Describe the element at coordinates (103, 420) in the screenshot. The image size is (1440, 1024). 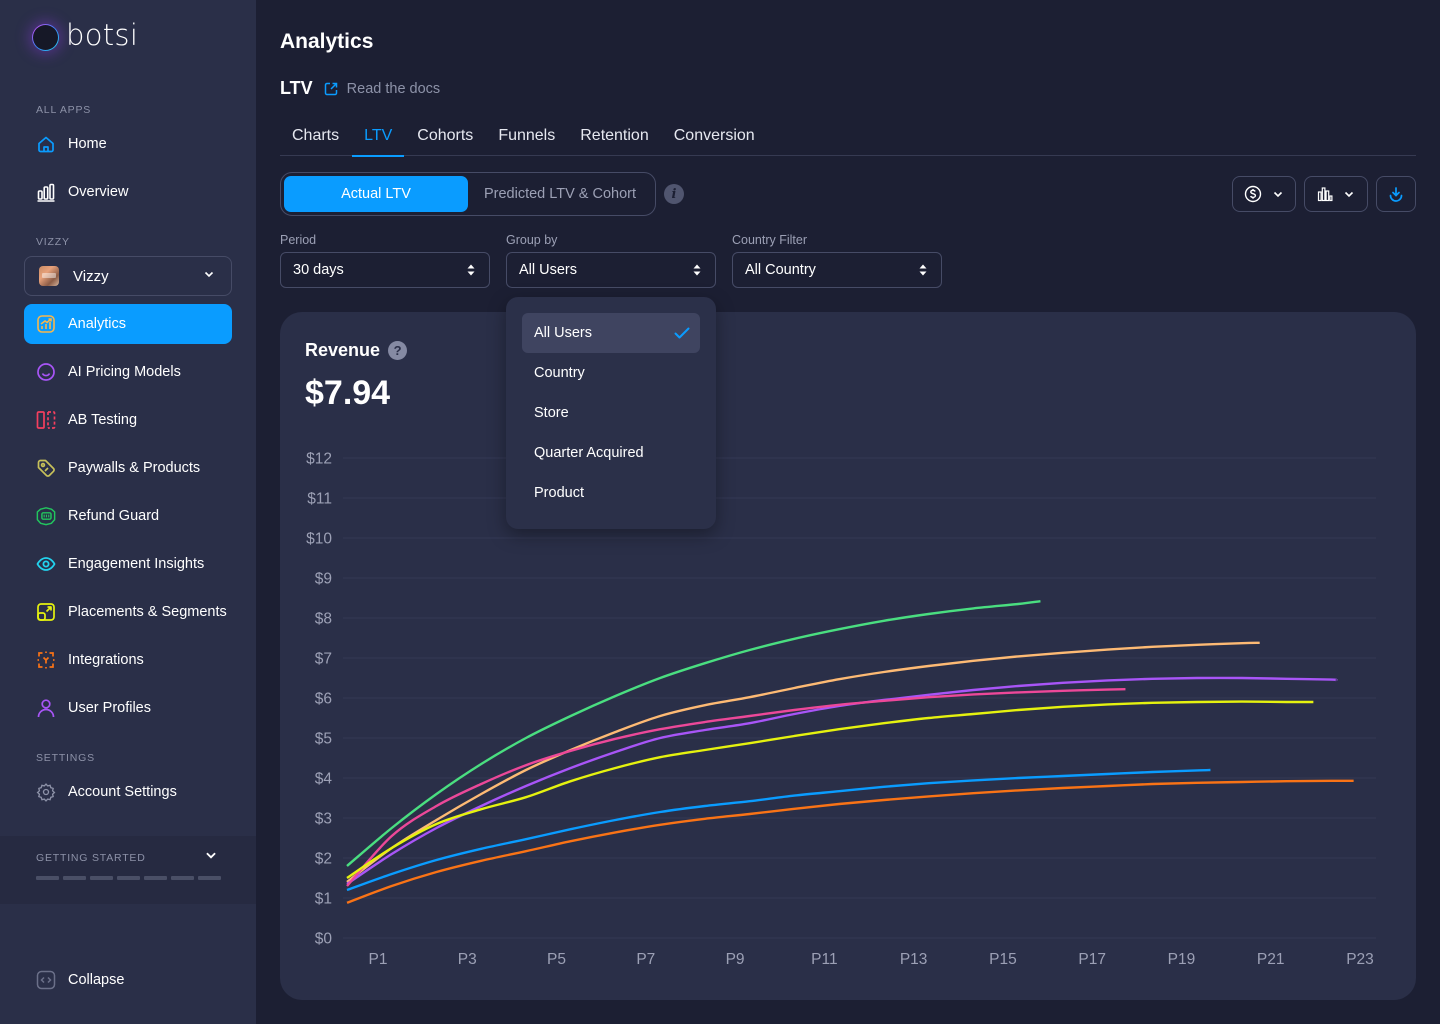
I see `sidebar-item-label: AB Testing` at that location.